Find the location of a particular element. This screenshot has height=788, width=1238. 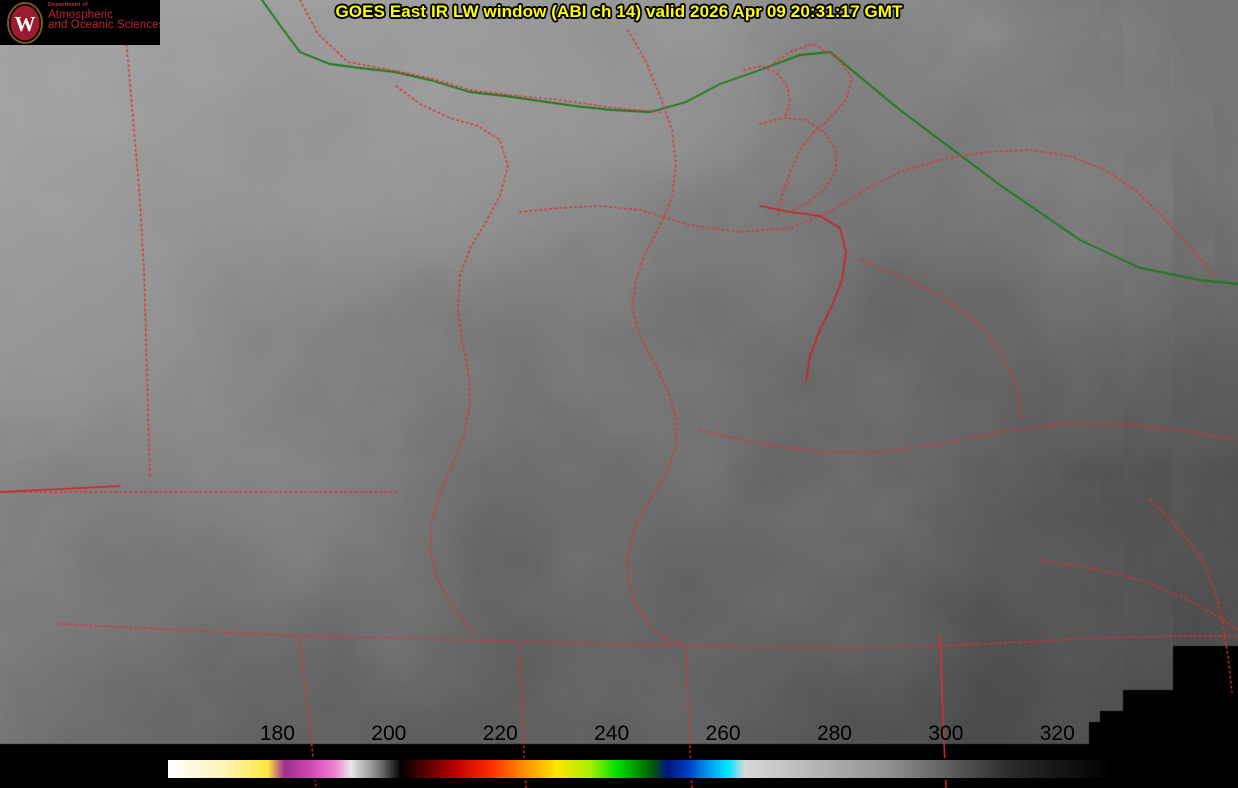

colorbar-tick-label: 280 is located at coordinates (834, 733).